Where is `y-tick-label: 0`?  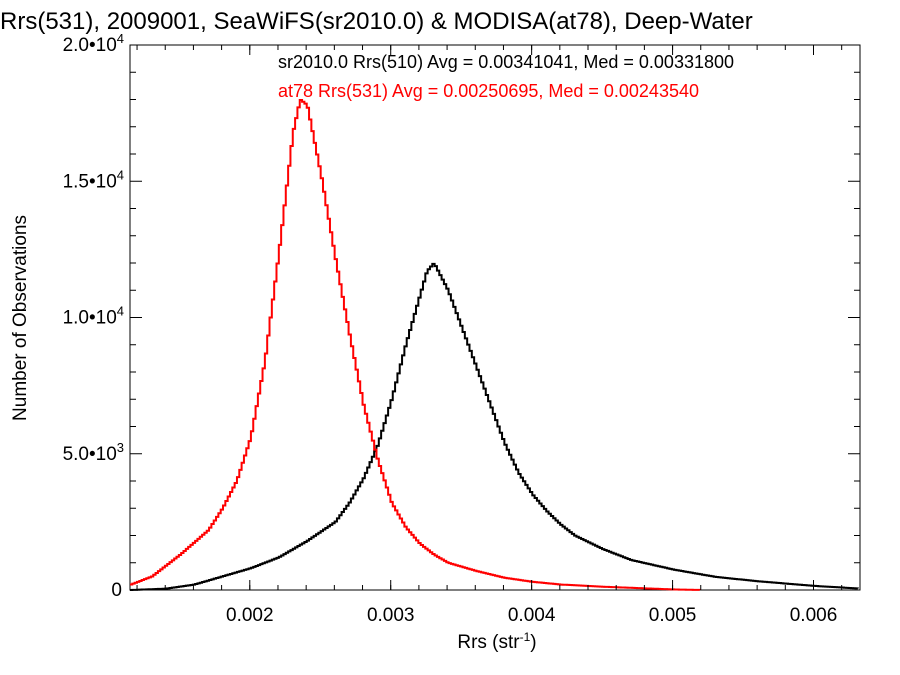
y-tick-label: 0 is located at coordinates (116, 590).